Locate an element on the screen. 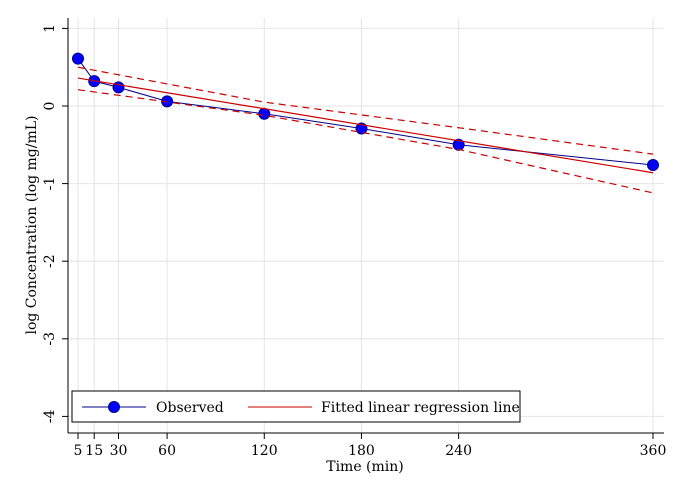 Image resolution: width=682 pixels, height=496 pixels. x-tick-label: 240 is located at coordinates (458, 451).